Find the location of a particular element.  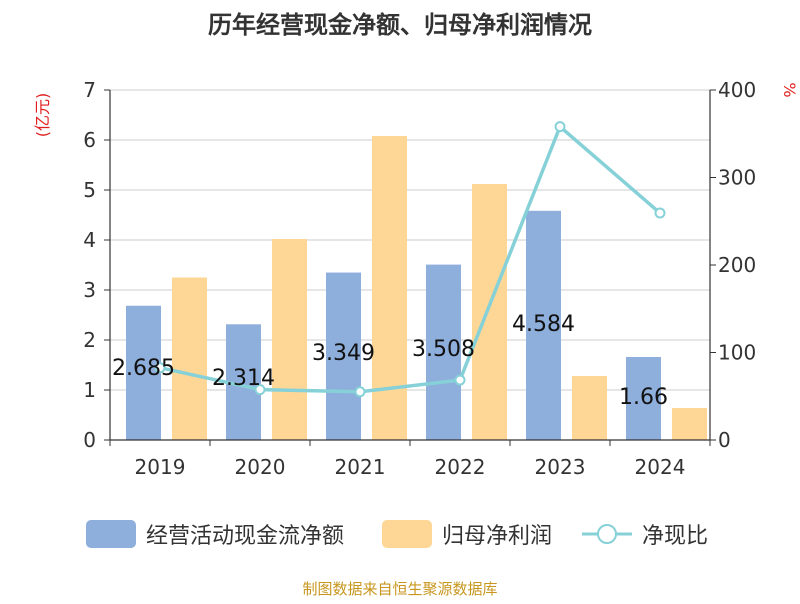

right-tick-label: 300 is located at coordinates (737, 178).